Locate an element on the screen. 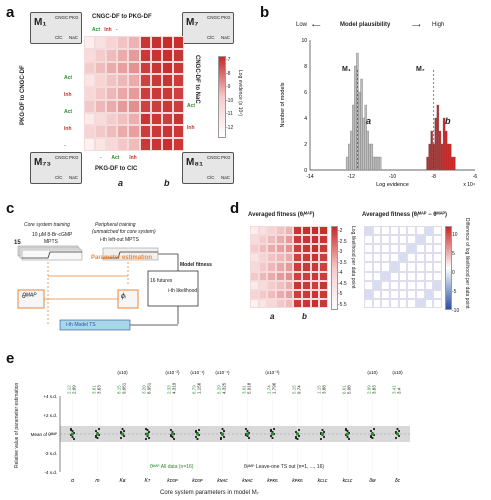 The width and height of the screenshot is (491, 500). cngc-label: CNGC is located at coordinates (62, 157).